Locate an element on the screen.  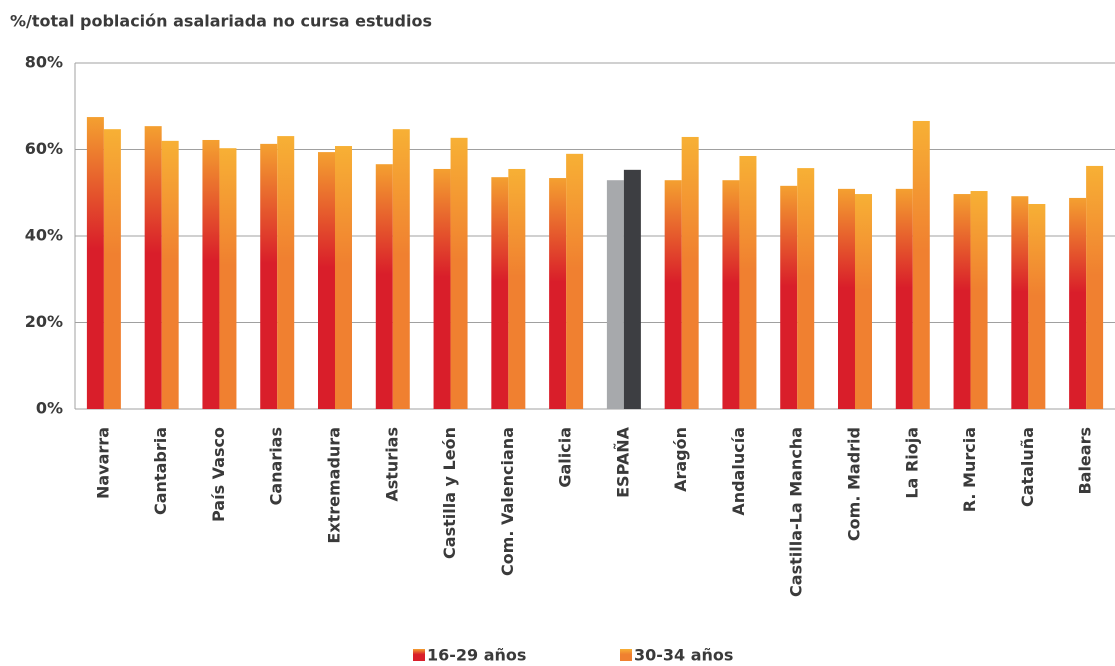
y-tick-label: 40% is located at coordinates (44, 235).